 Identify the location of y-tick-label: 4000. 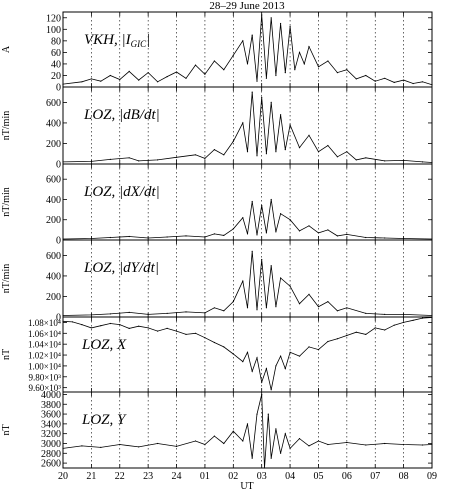
(51, 395).